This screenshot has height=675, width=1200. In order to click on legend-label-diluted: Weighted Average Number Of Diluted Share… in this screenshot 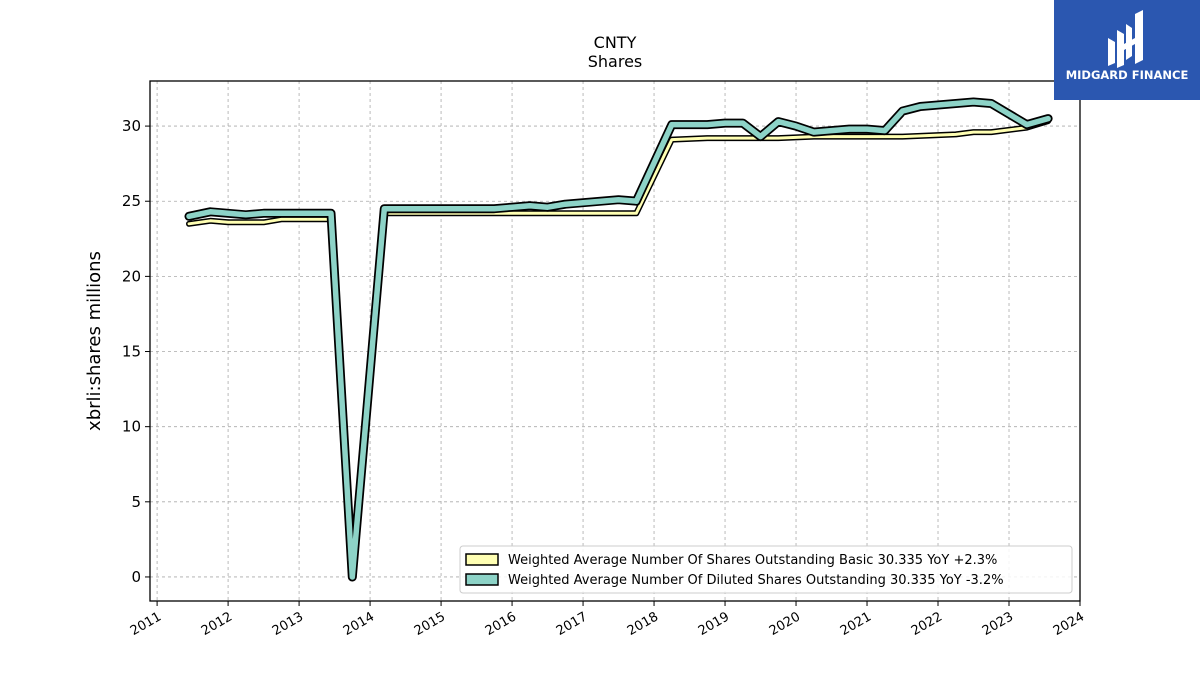, I will do `click(756, 580)`.